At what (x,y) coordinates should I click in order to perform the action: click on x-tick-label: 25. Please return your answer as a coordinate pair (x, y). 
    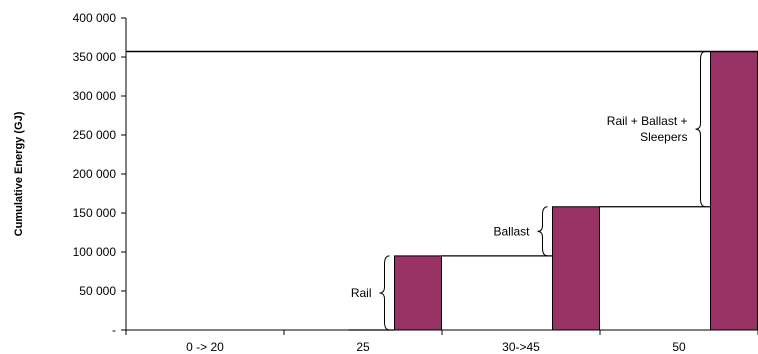
    Looking at the image, I should click on (363, 347).